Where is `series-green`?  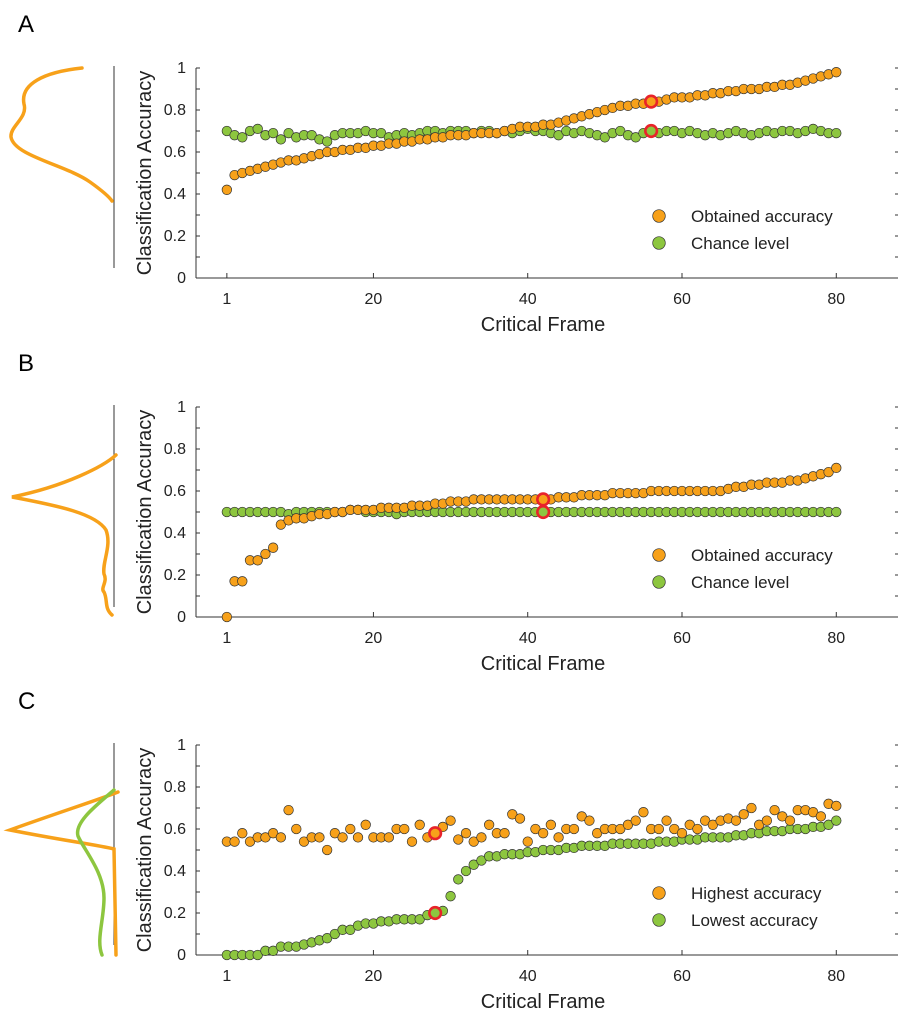
series-green is located at coordinates (531, 888).